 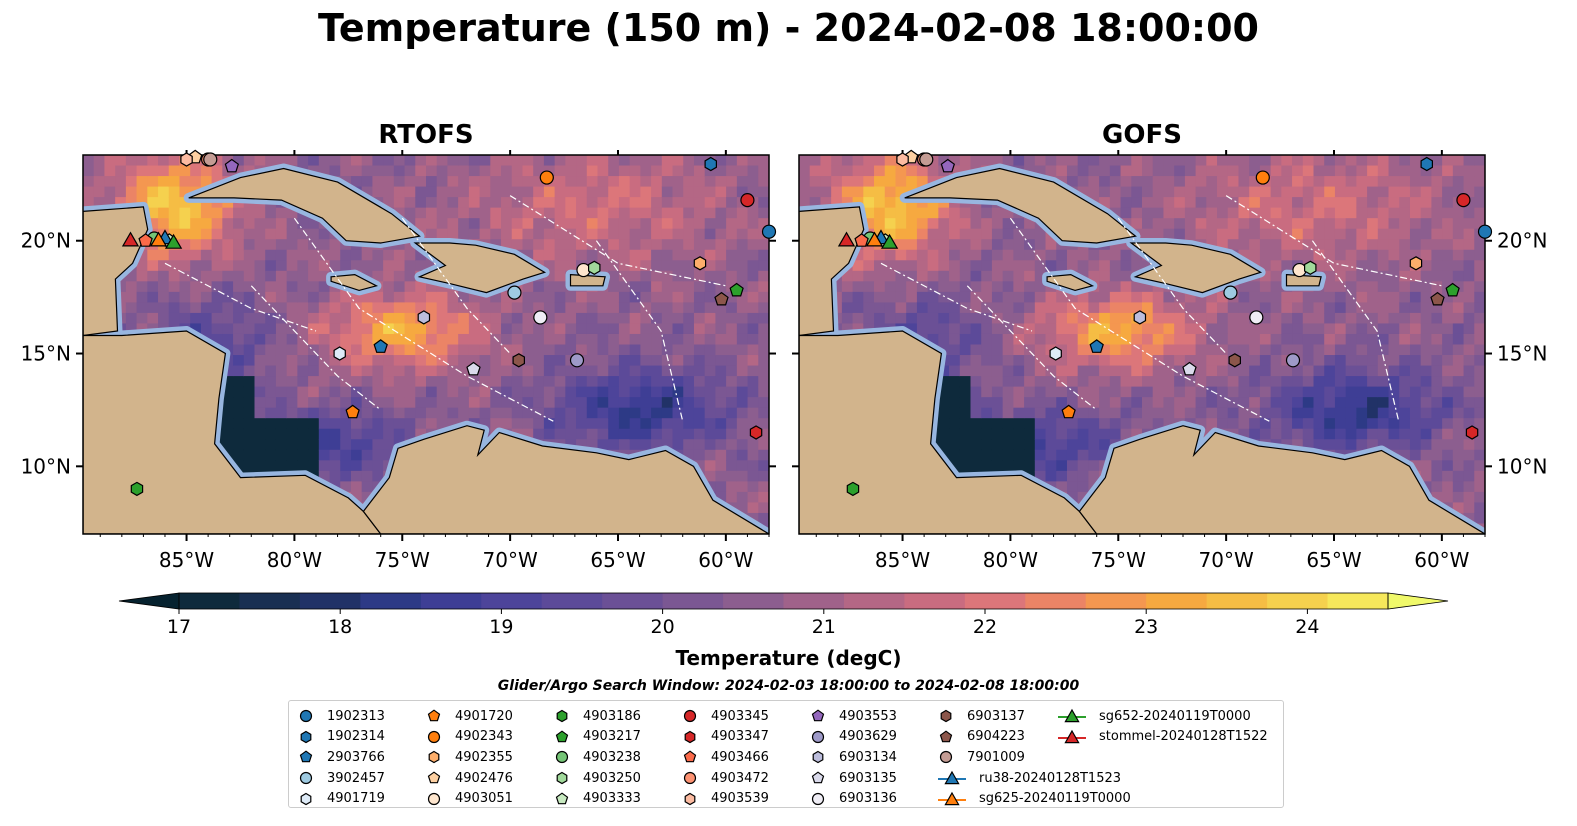 What do you see at coordinates (868, 716) in the screenshot?
I see `legend-entry-label: 4903553` at bounding box center [868, 716].